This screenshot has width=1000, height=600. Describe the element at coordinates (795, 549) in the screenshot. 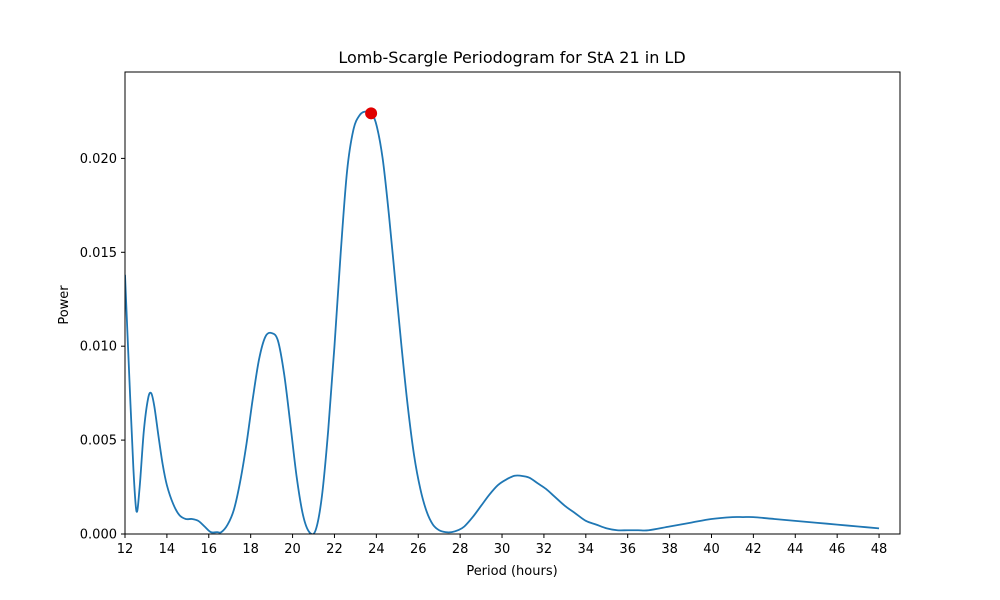

I see `x-tick-label: 44` at that location.